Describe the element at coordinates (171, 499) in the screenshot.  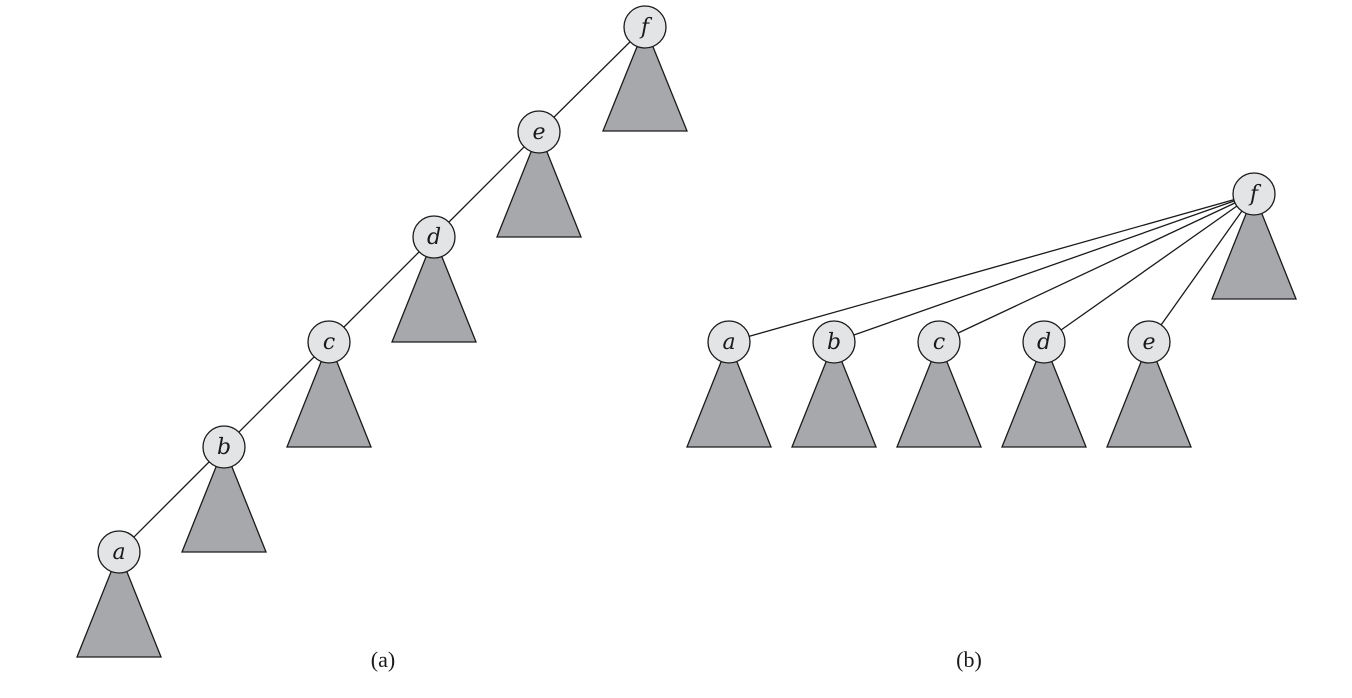
I see `edge-b-a` at that location.